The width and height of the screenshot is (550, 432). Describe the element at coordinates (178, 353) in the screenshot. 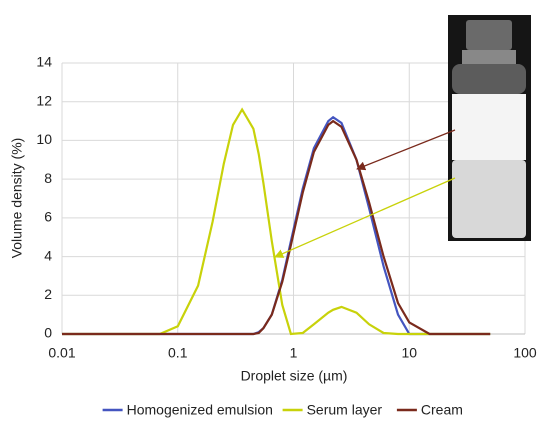

I see `x-tick-label: 0.1` at that location.